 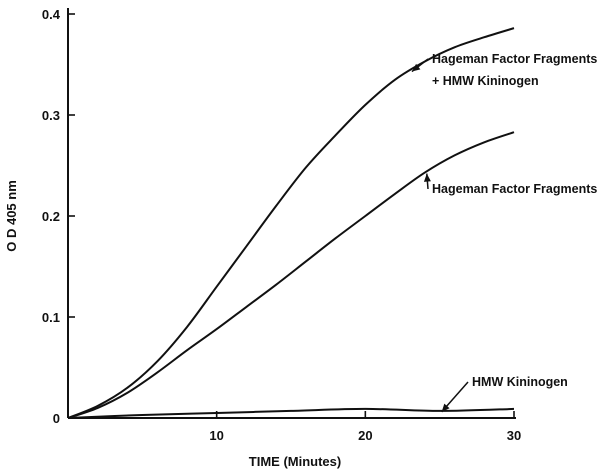 What do you see at coordinates (514, 435) in the screenshot?
I see `x-tick-label: 30` at bounding box center [514, 435].